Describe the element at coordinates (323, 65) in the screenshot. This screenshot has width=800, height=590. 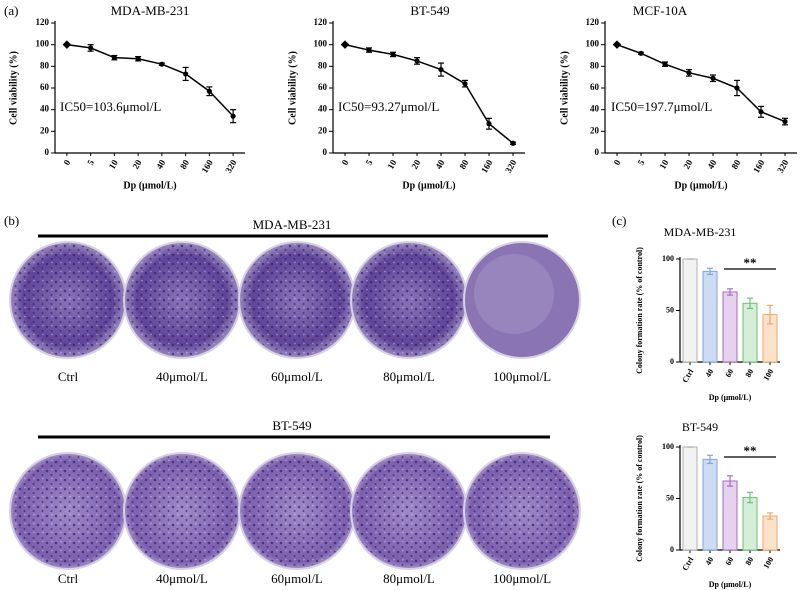
I see `y-tick-label: 80` at that location.